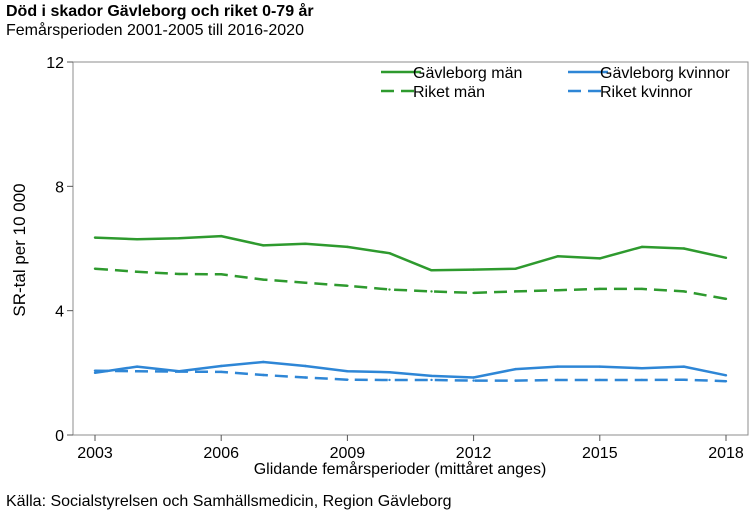 This screenshot has width=750, height=516. What do you see at coordinates (155, 30) in the screenshot?
I see `chart-subtitle: Femårsperioden 2001-2005 till 2016-2020` at bounding box center [155, 30].